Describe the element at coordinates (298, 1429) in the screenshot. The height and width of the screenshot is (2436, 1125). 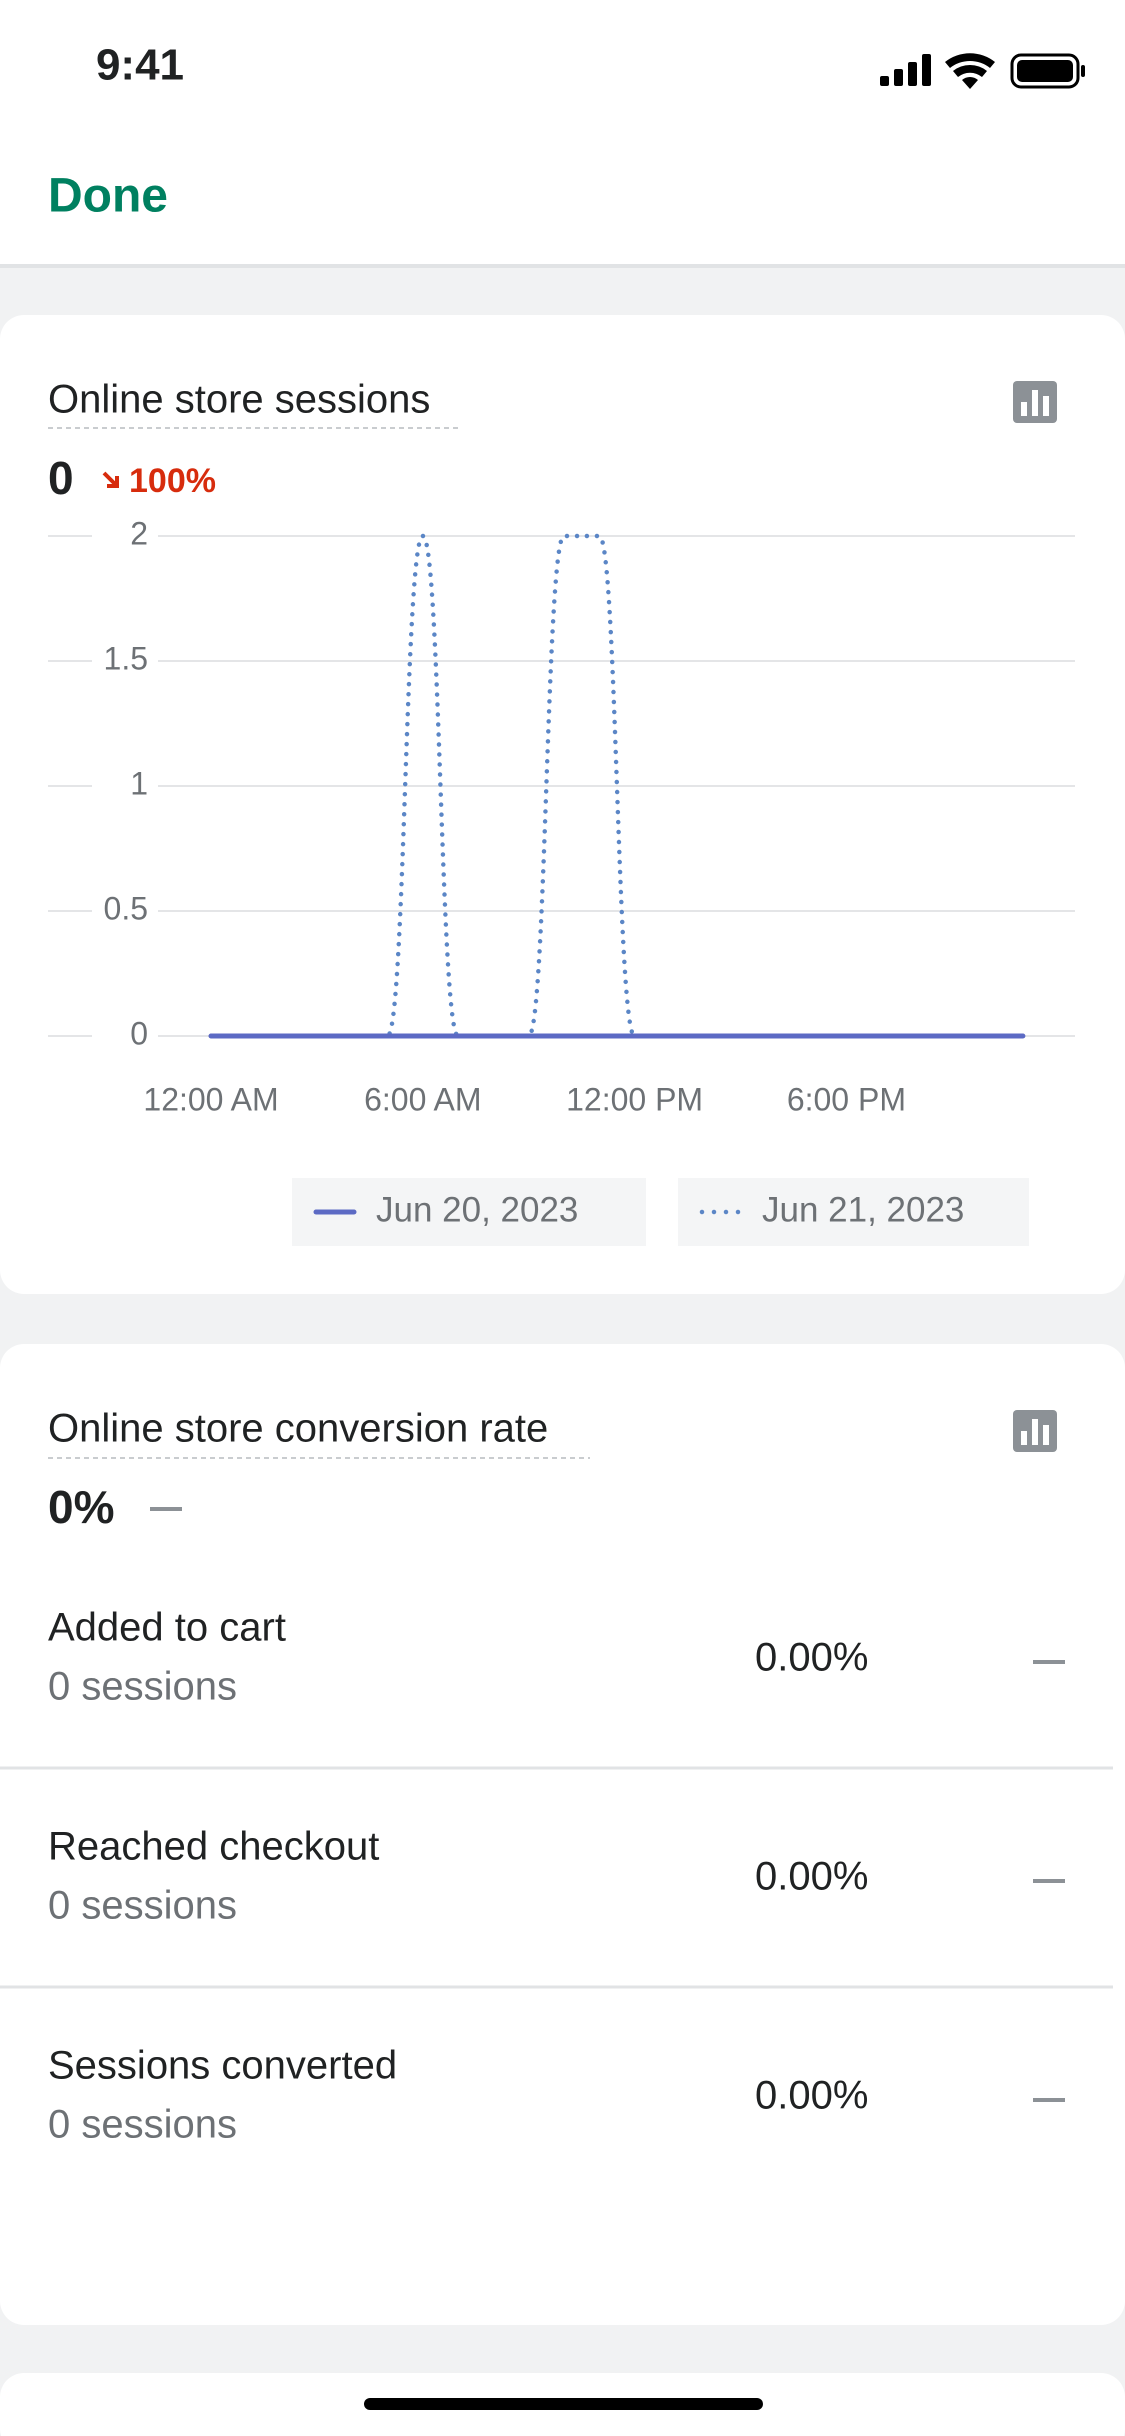
I see `conversion-title: Online store conversion rate` at that location.